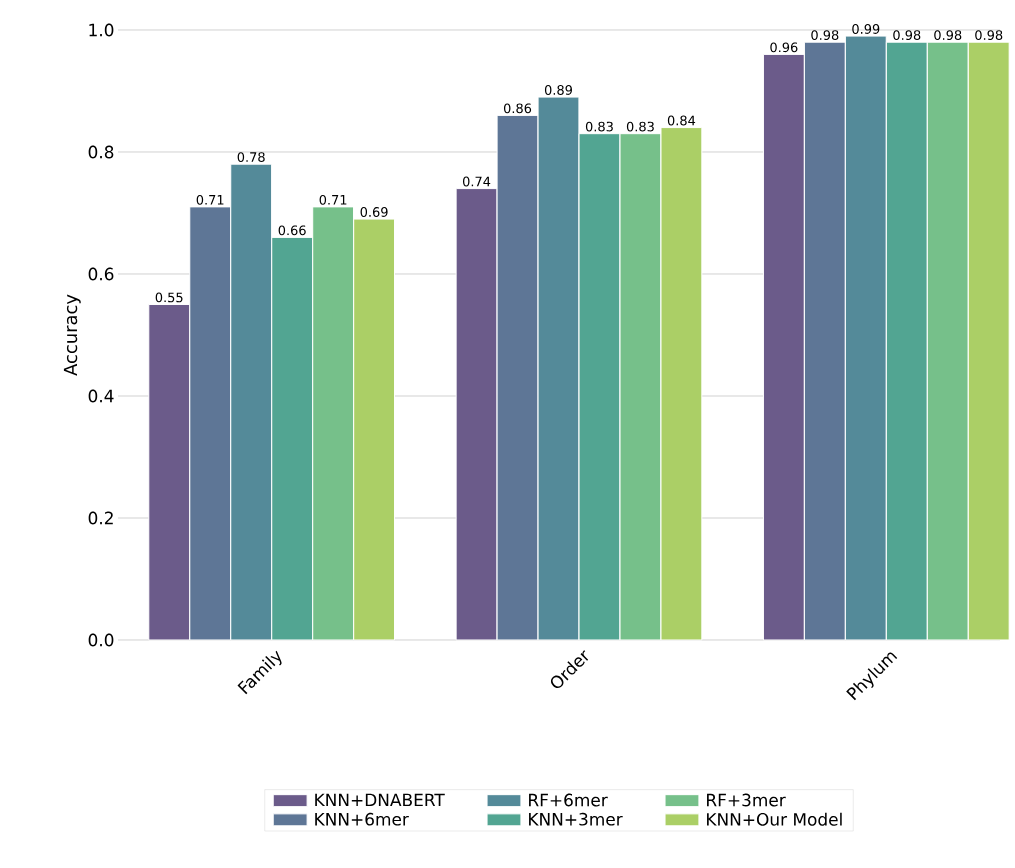 Image resolution: width=1015 pixels, height=868 pixels. I want to click on data-label: 0.66, so click(292, 230).